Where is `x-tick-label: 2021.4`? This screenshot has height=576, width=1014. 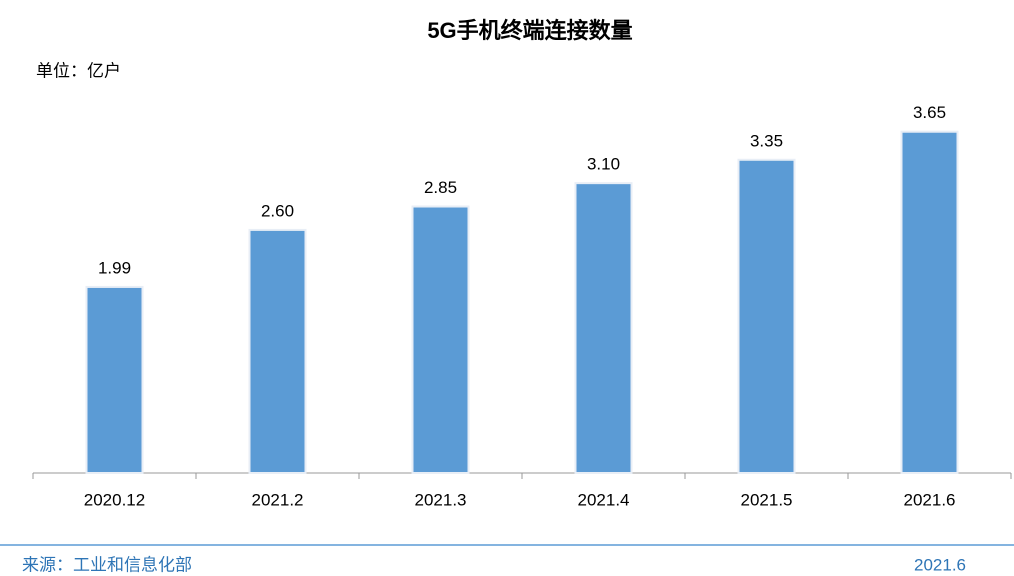
x-tick-label: 2021.4 is located at coordinates (604, 499).